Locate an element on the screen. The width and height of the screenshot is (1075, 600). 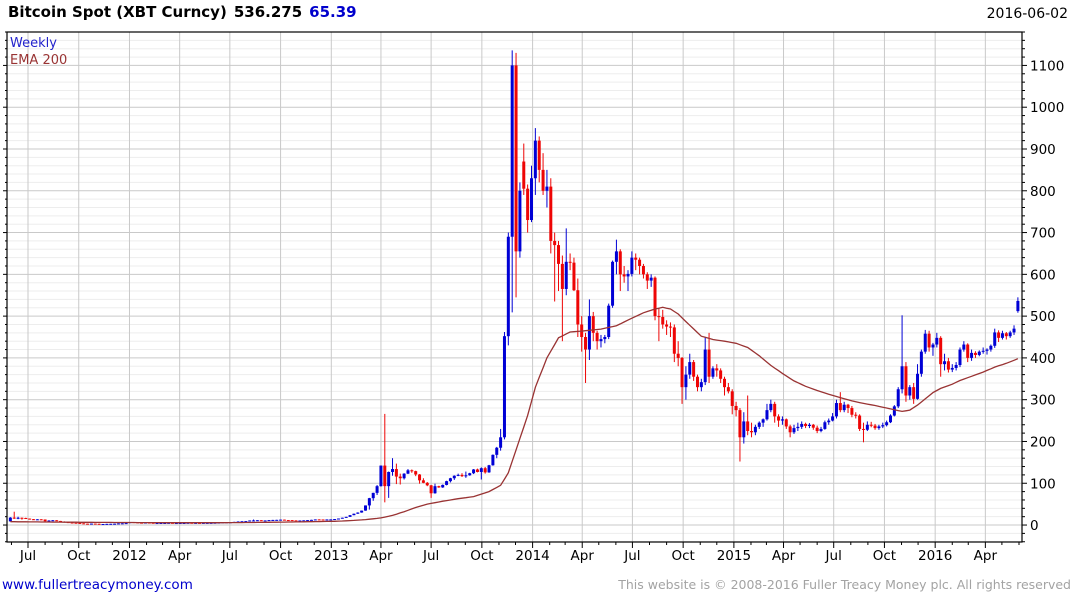
svg-text: 2014 is located at coordinates (532, 556).